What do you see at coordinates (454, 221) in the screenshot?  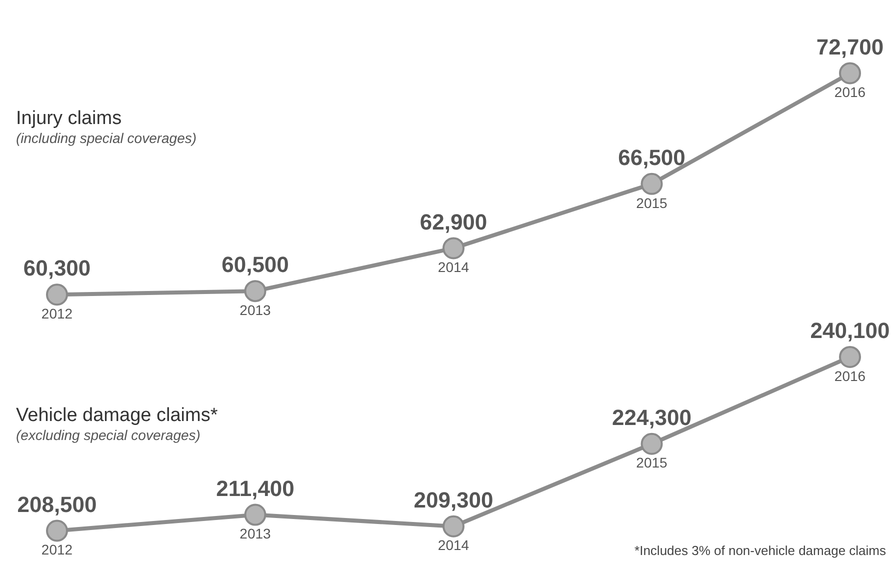 I see `data-label: 62,900` at bounding box center [454, 221].